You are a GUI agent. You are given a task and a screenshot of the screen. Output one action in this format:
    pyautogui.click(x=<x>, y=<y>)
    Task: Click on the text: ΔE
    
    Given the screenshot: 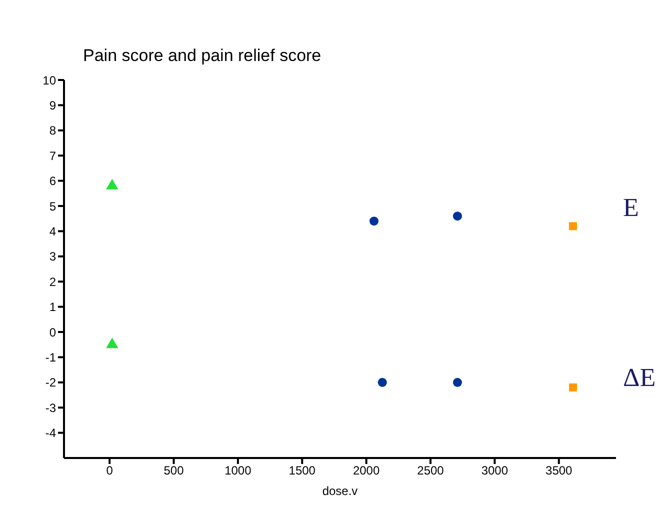 What is the action you would take?
    pyautogui.click(x=639, y=378)
    